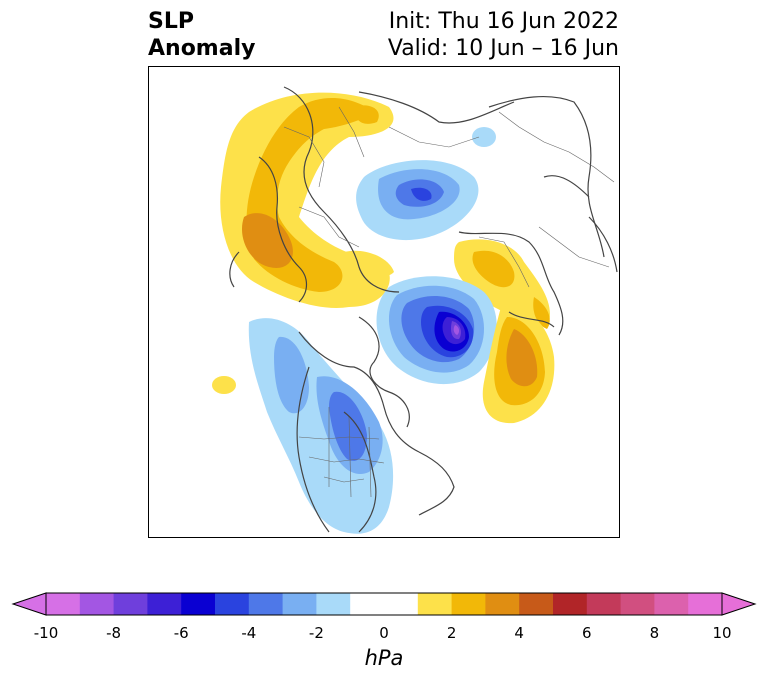 The width and height of the screenshot is (768, 684). Describe the element at coordinates (502, 284) in the screenshot. I see `positive-anomaly-asia` at that location.